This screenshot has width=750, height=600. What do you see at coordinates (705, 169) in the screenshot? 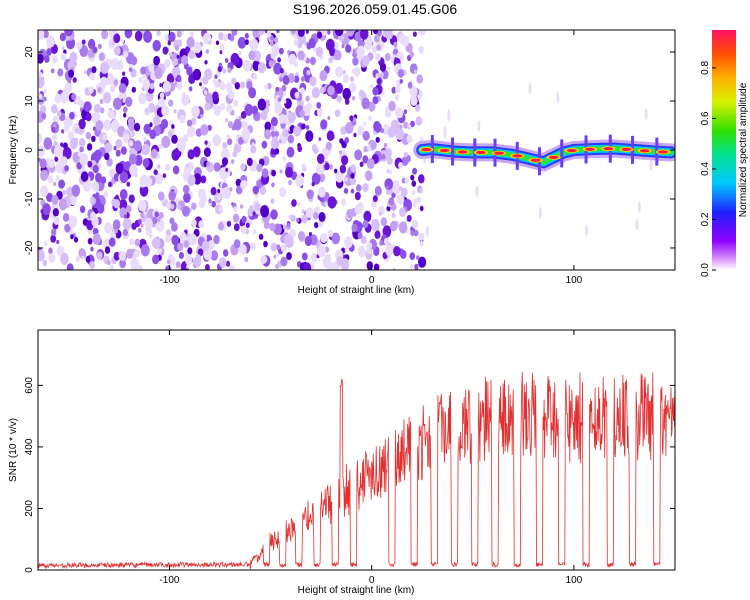
I see `colorbar-tick-label: 0.4` at bounding box center [705, 169].